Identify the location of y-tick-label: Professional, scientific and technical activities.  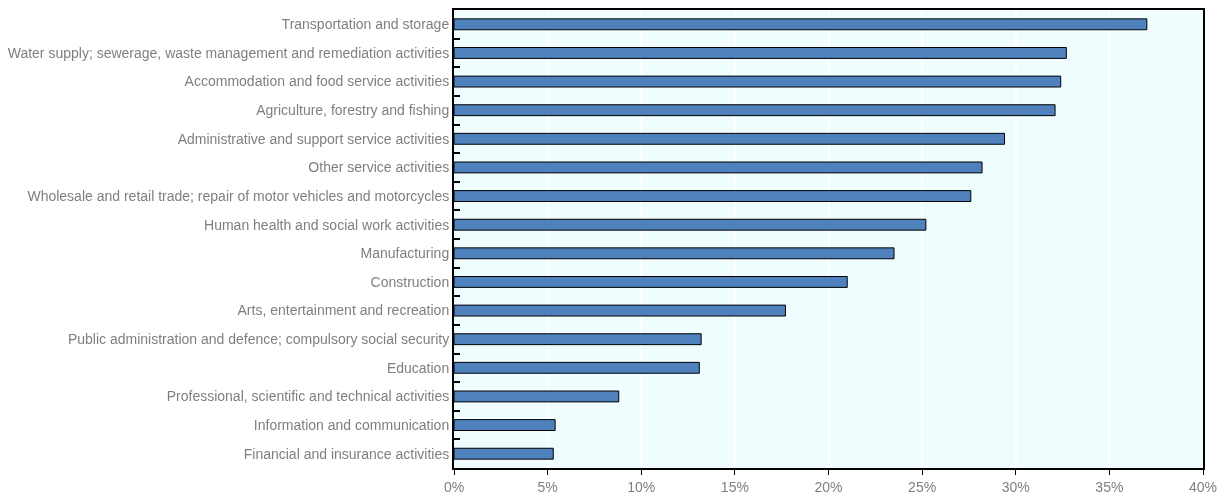
(308, 396).